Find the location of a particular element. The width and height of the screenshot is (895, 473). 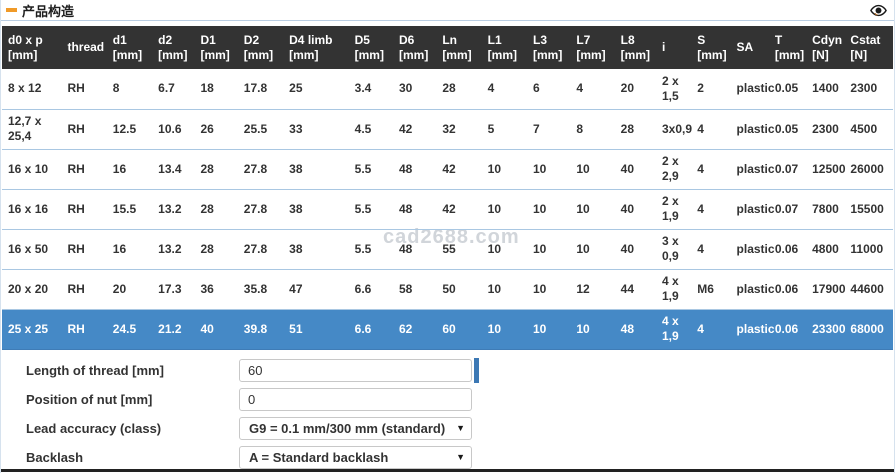

table-cell: 20 is located at coordinates (635, 89).